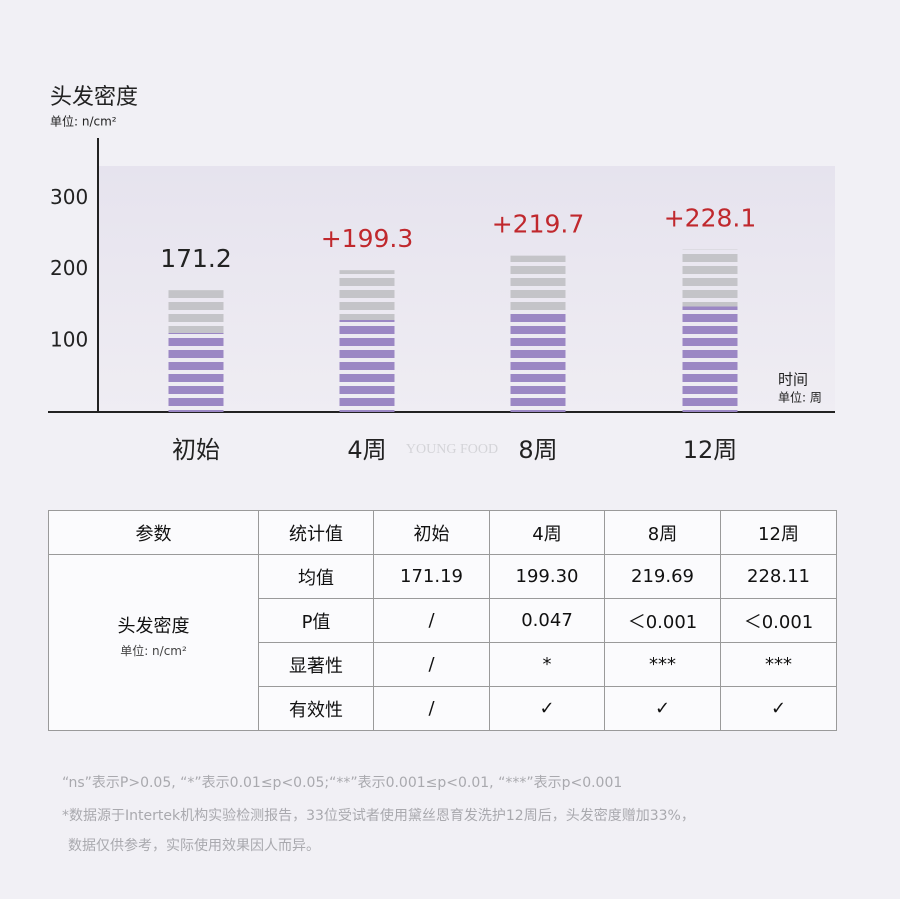  Describe the element at coordinates (547, 664) in the screenshot. I see `table-cell: *` at that location.